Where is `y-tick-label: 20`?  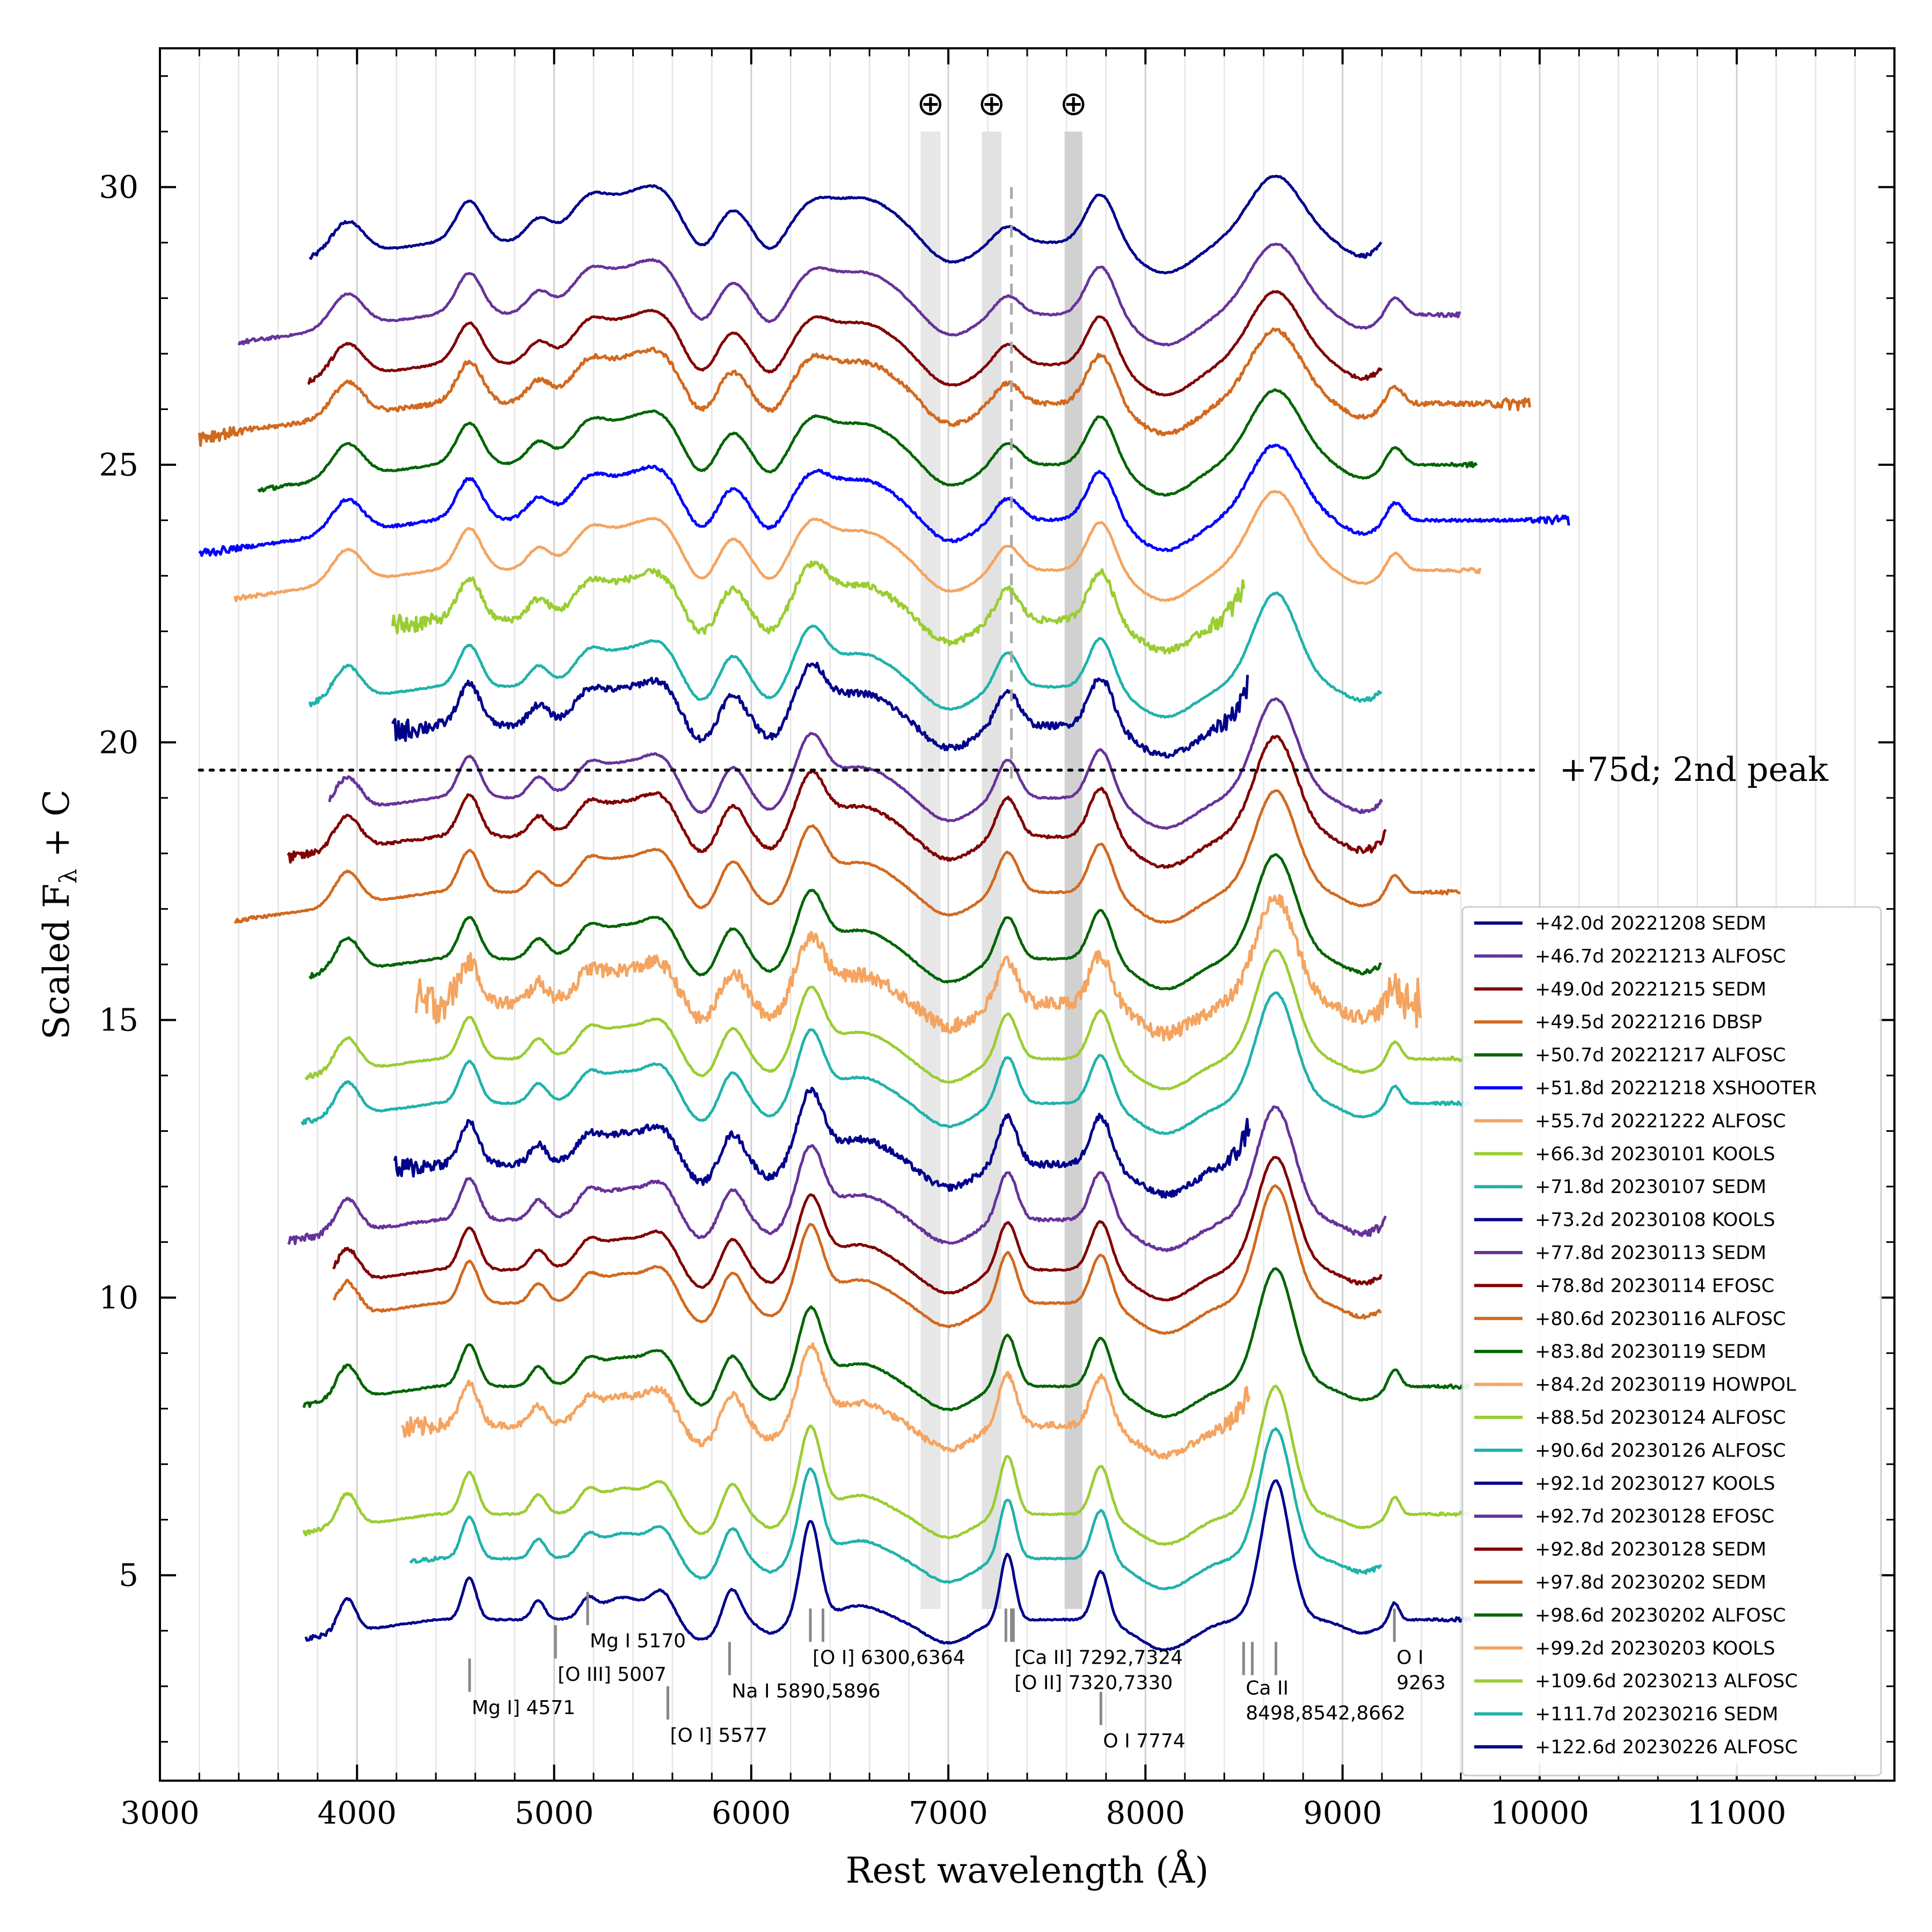
y-tick-label: 20 is located at coordinates (118, 742).